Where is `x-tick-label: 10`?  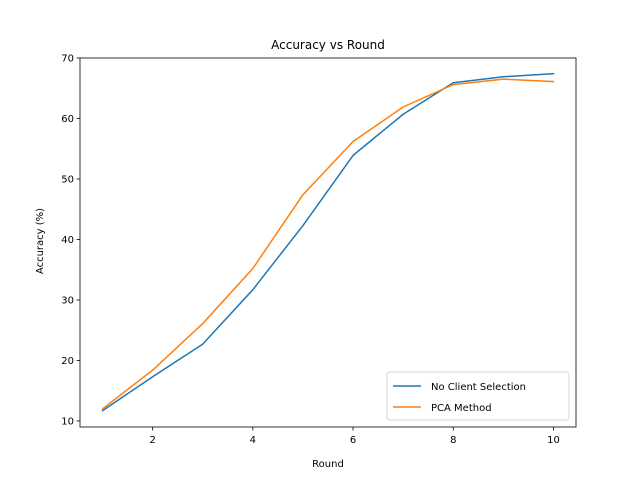
x-tick-label: 10 is located at coordinates (553, 440).